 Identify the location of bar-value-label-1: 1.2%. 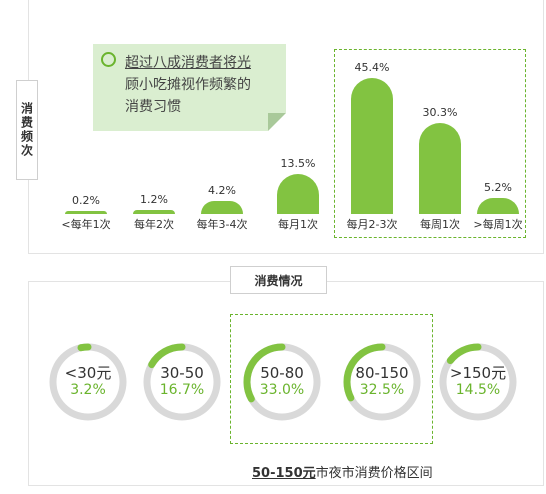
(154, 200).